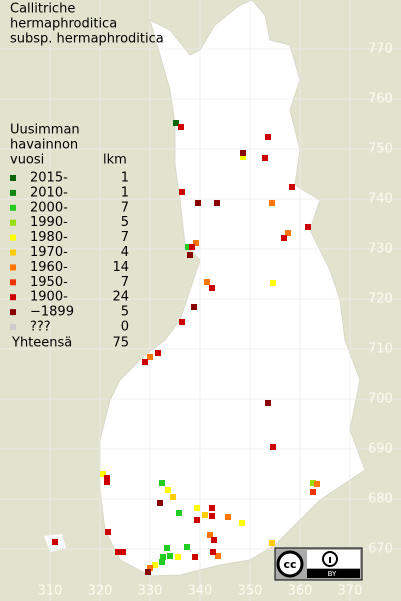 This screenshot has height=601, width=401. I want to click on legend-count: 24, so click(120, 297).